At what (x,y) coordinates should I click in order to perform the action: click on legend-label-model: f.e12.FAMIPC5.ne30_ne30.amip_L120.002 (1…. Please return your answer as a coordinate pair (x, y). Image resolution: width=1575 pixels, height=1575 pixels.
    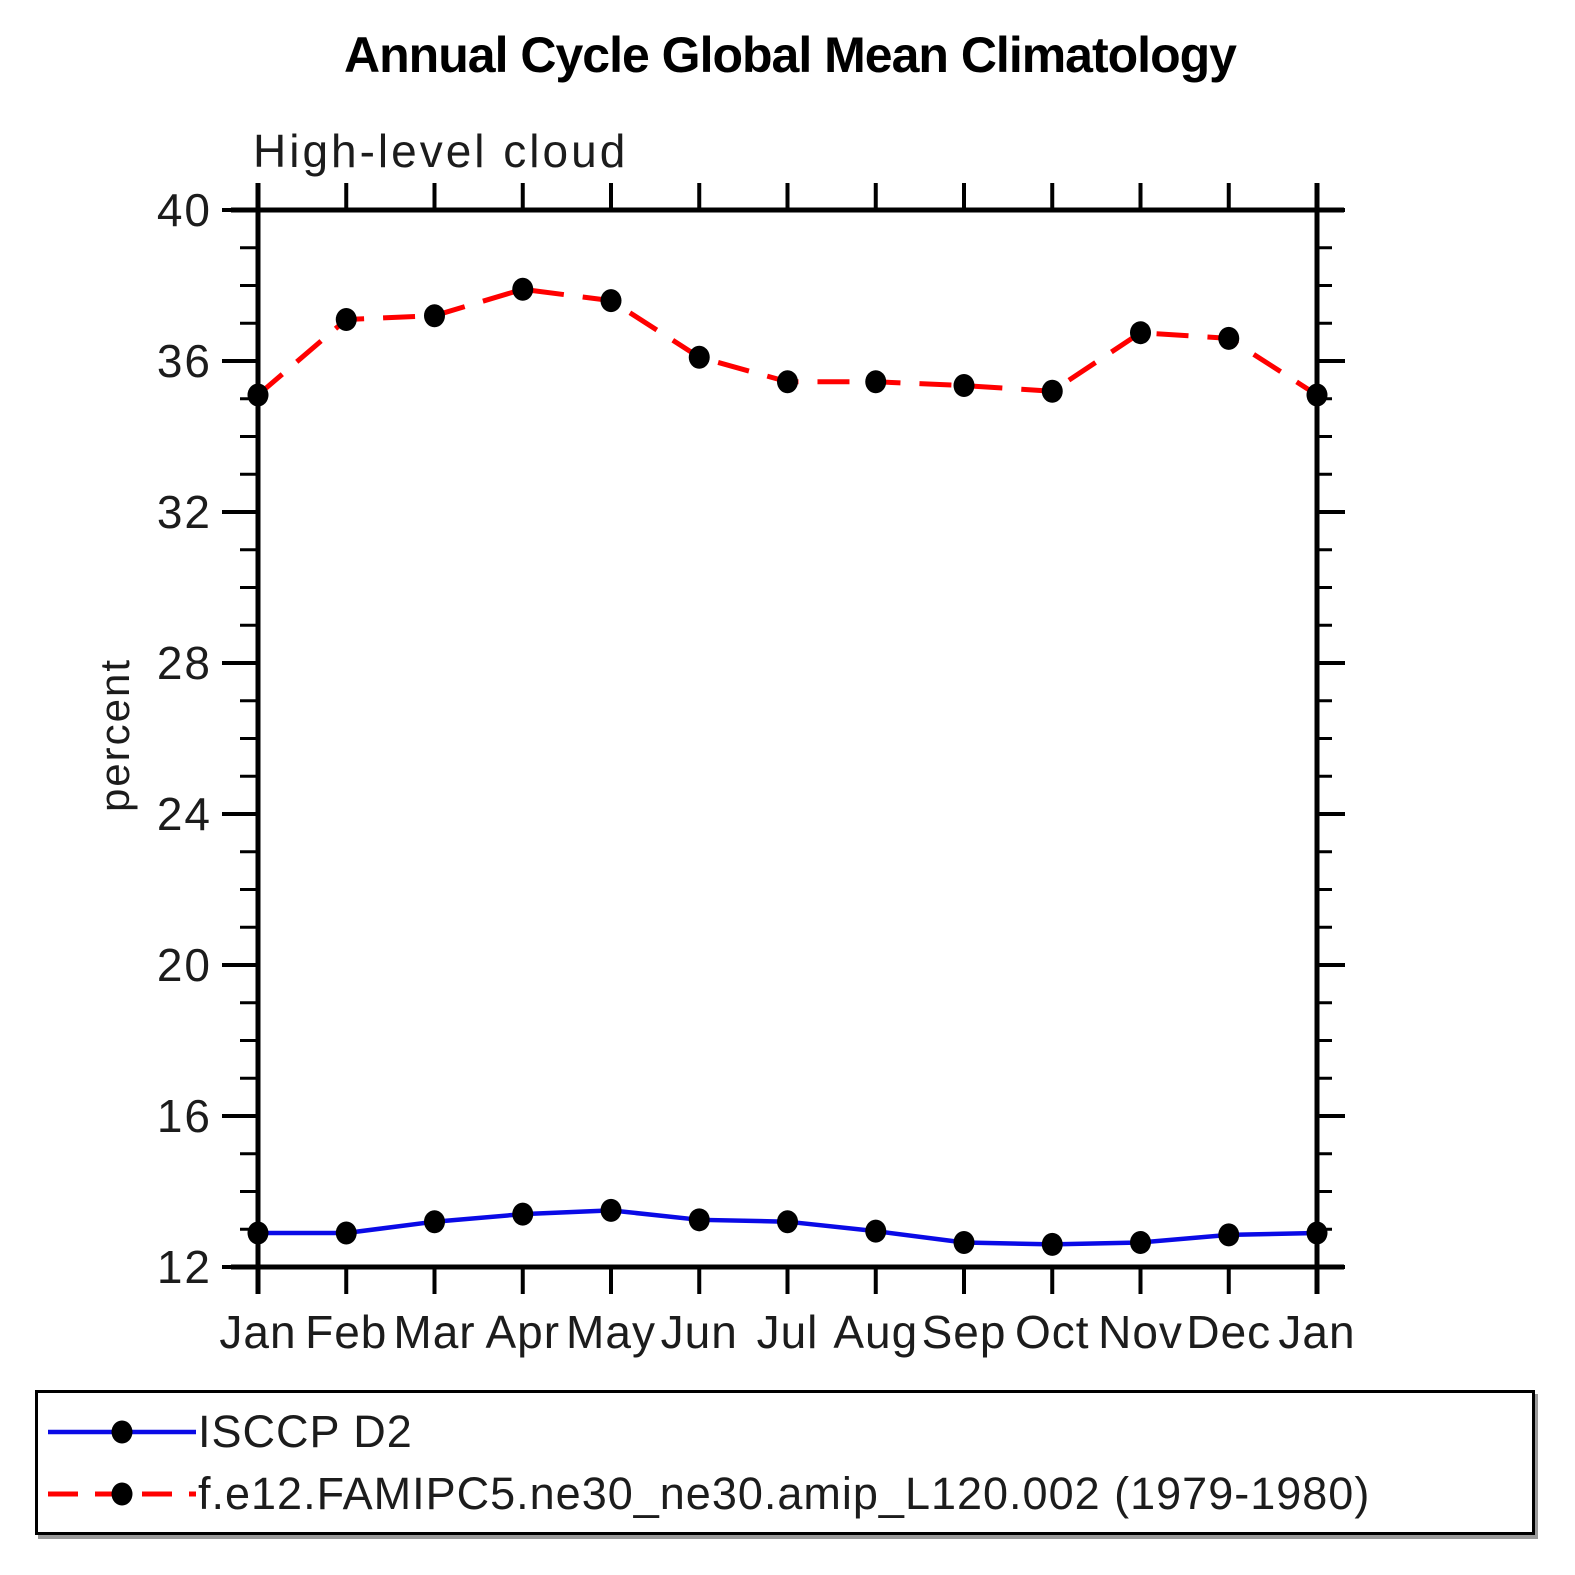
    Looking at the image, I should click on (784, 1493).